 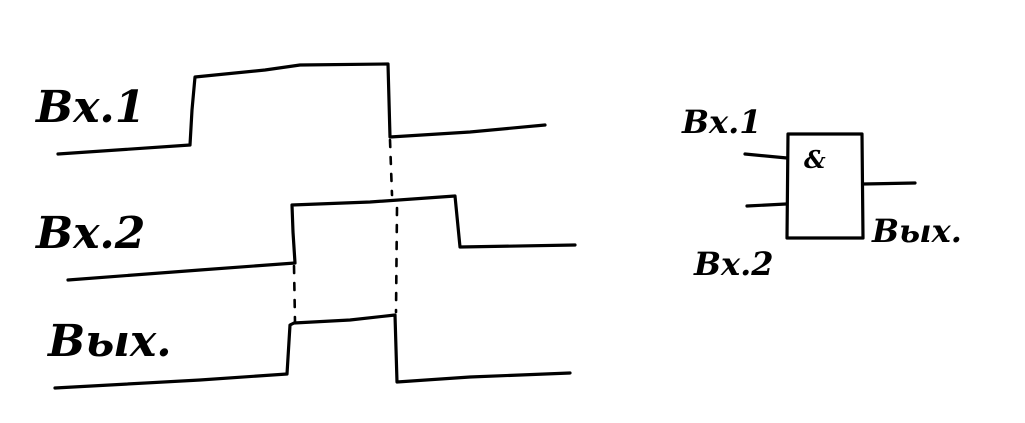 I want to click on input2-row: Вх.2, so click(x=305, y=238).